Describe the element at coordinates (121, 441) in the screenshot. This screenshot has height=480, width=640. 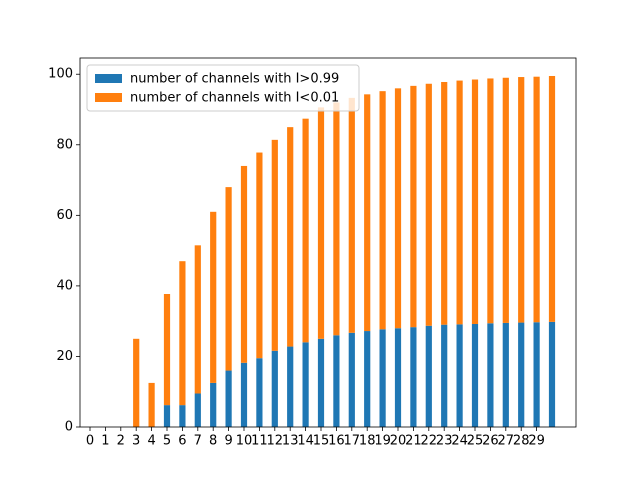
I see `x-tick-label: 2` at that location.